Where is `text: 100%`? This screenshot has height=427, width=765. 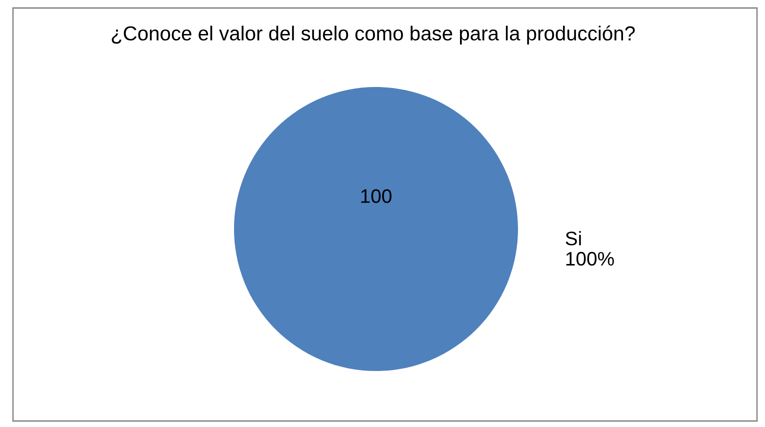 text: 100% is located at coordinates (590, 259).